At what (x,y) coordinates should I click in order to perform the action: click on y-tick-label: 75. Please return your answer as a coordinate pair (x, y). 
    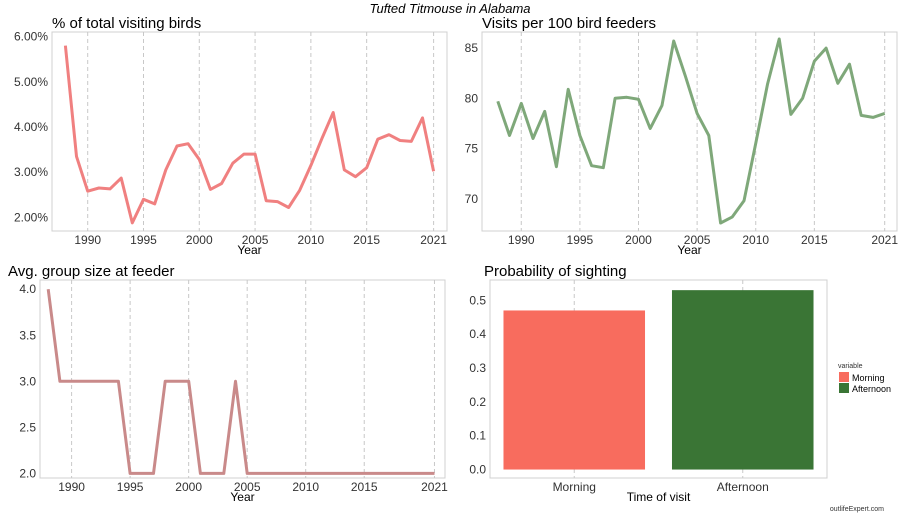
    Looking at the image, I should click on (472, 149).